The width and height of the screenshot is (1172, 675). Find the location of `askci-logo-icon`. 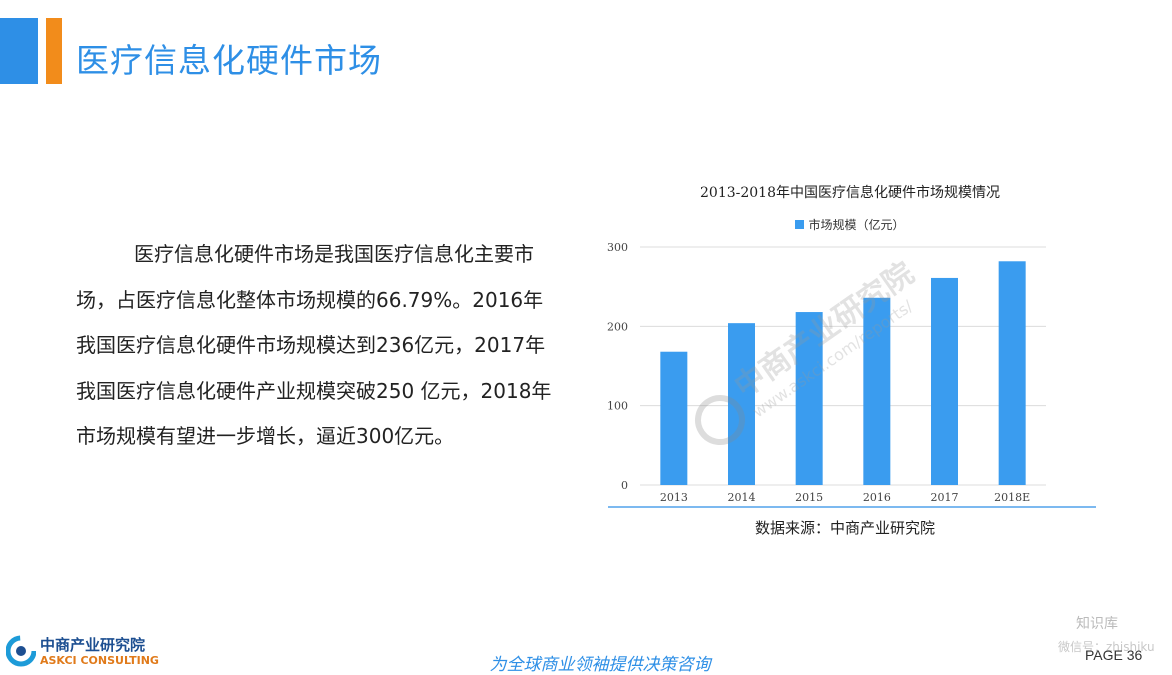

askci-logo-icon is located at coordinates (21, 651).